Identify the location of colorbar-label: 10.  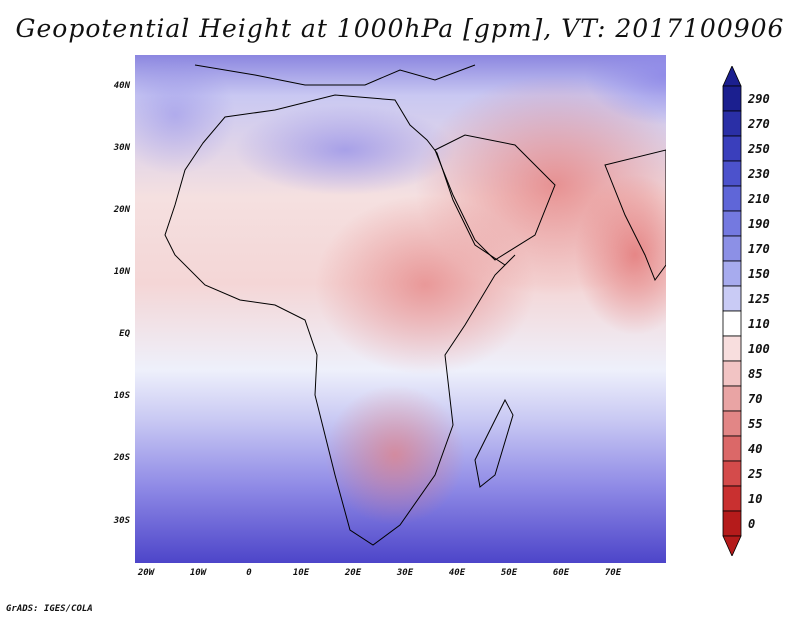
(755, 498).